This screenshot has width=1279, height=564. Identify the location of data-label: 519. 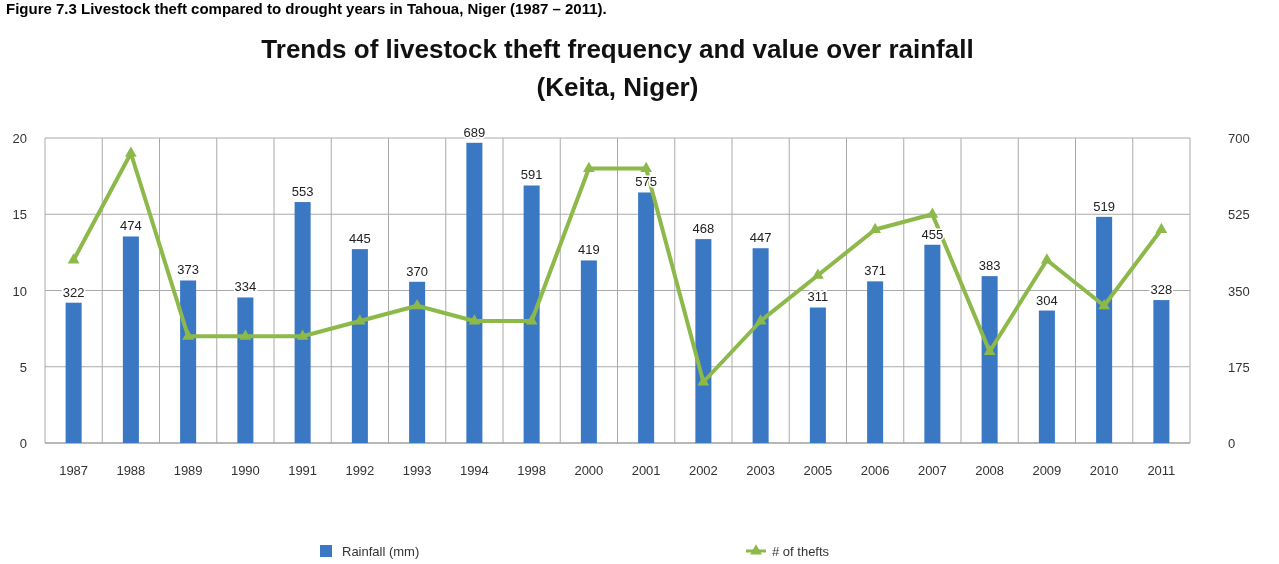
(1104, 206).